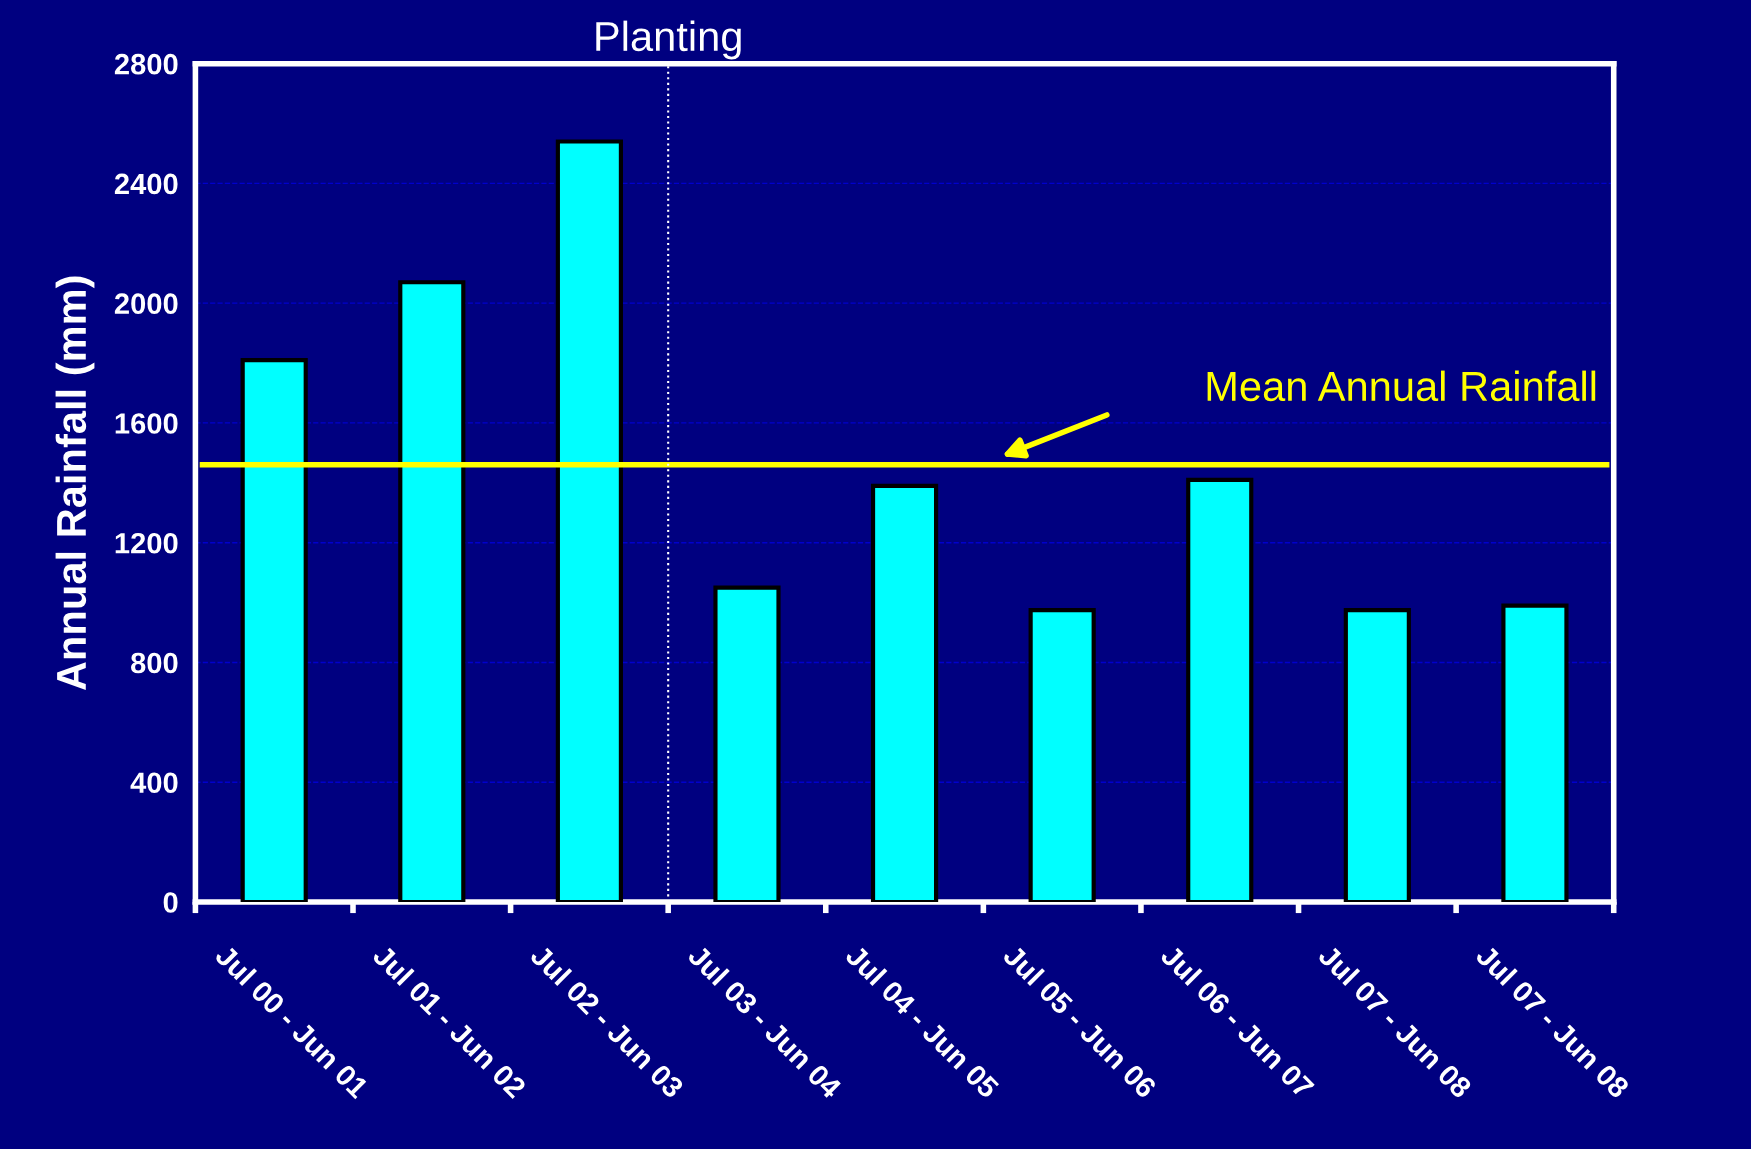  I want to click on y-tick-label: 0, so click(170, 902).